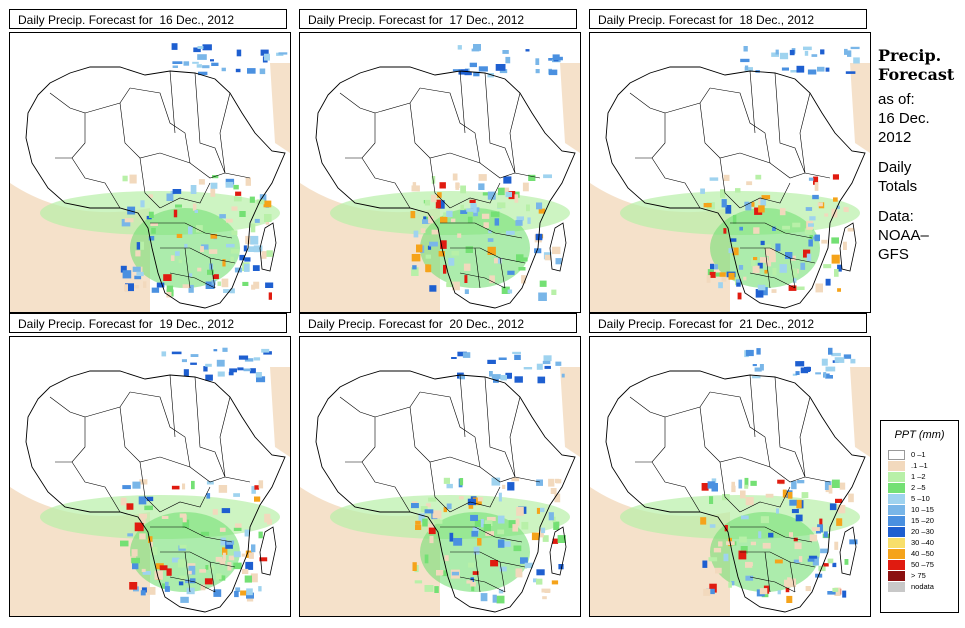 The height and width of the screenshot is (628, 965). I want to click on panel-5: Daily Precip. Forecast for 21 Dec., 2012, so click(730, 465).